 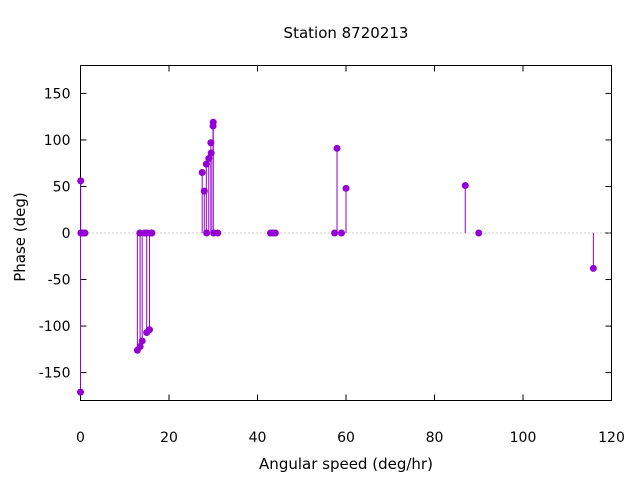 I want to click on y-tick-label: -100, so click(x=55, y=327).